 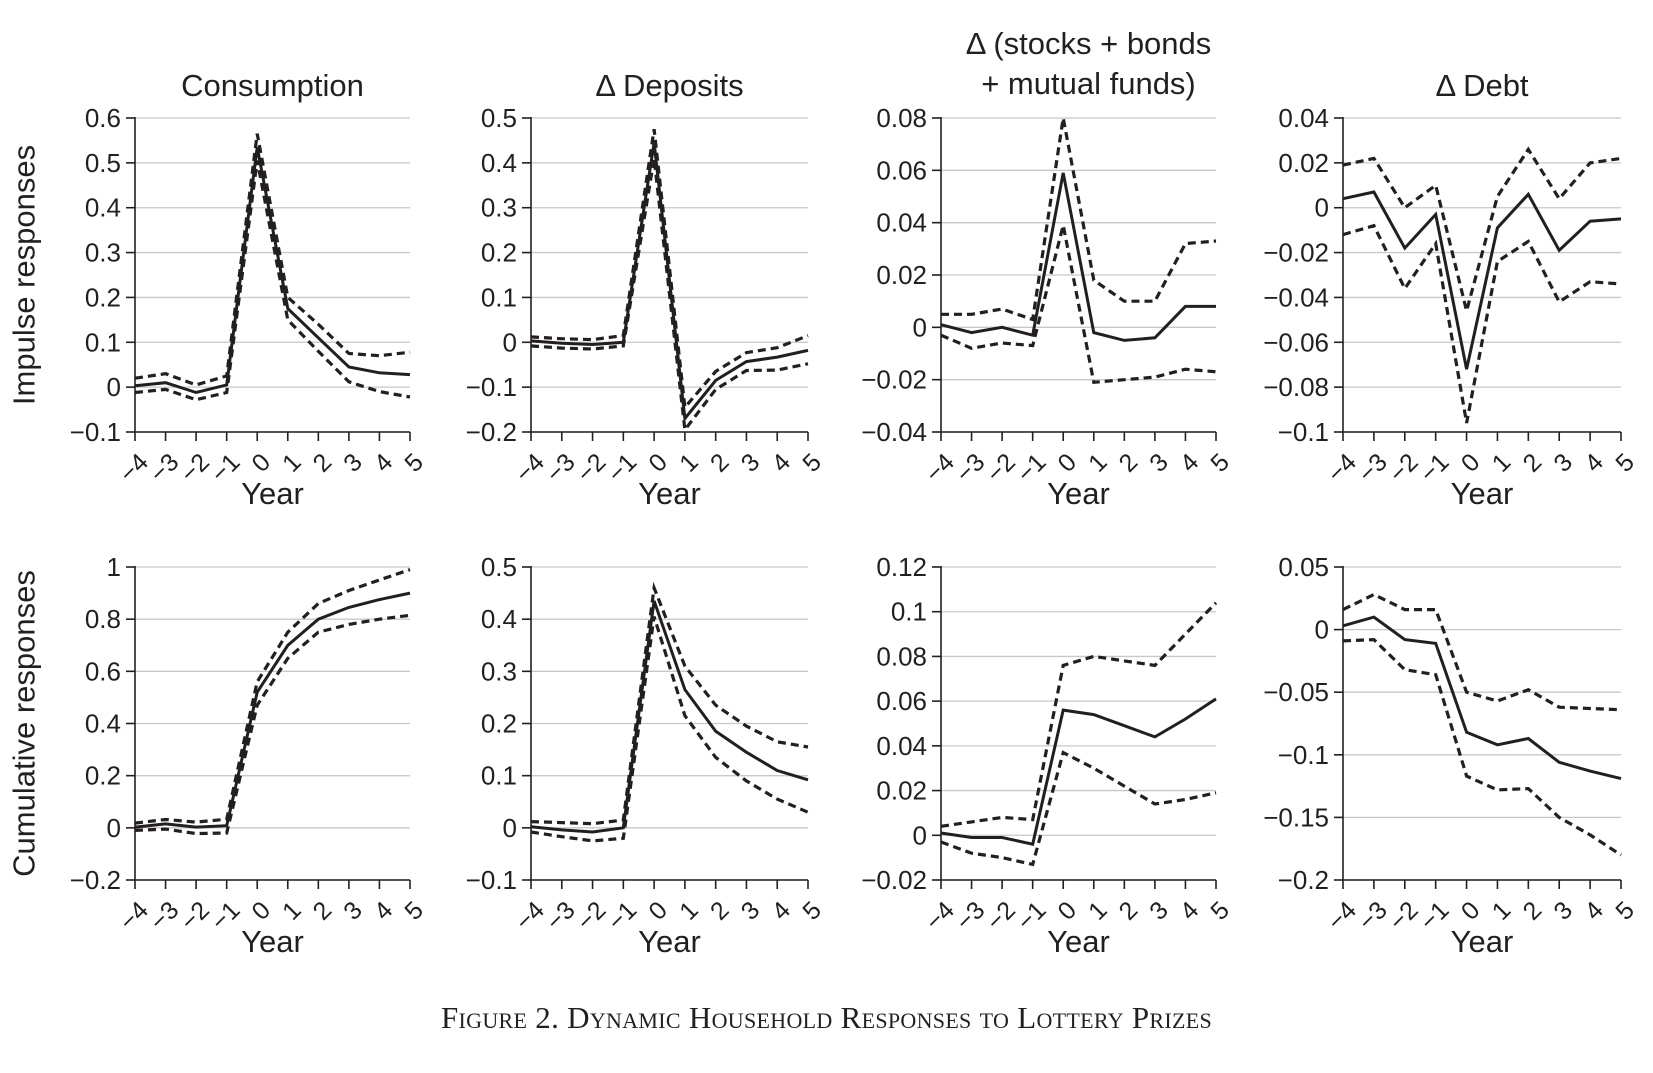 I want to click on panel-title: Δ (stocks + bonds, so click(x=1089, y=43).